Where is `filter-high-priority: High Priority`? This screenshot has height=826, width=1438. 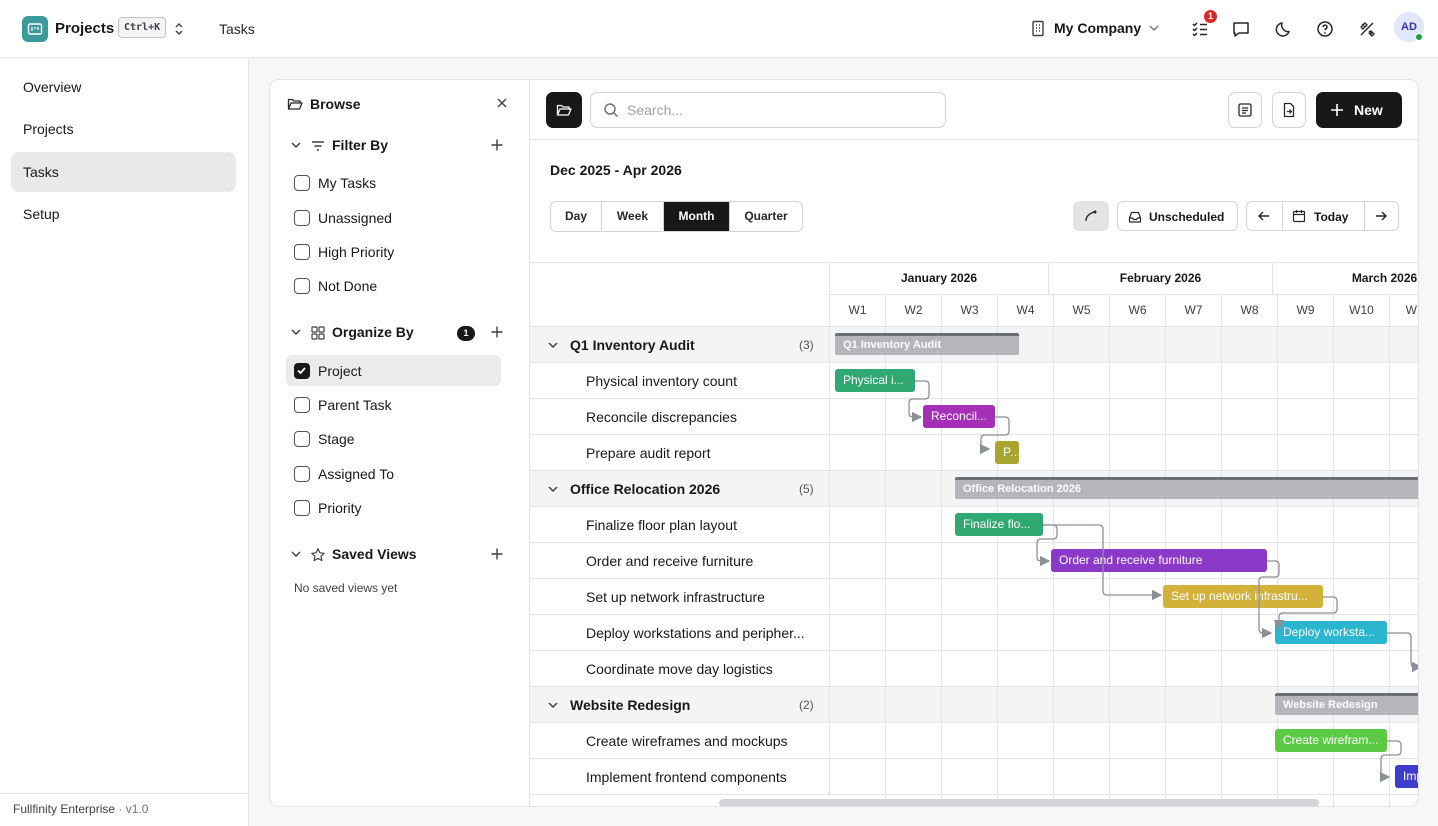
filter-high-priority: High Priority is located at coordinates (393, 251).